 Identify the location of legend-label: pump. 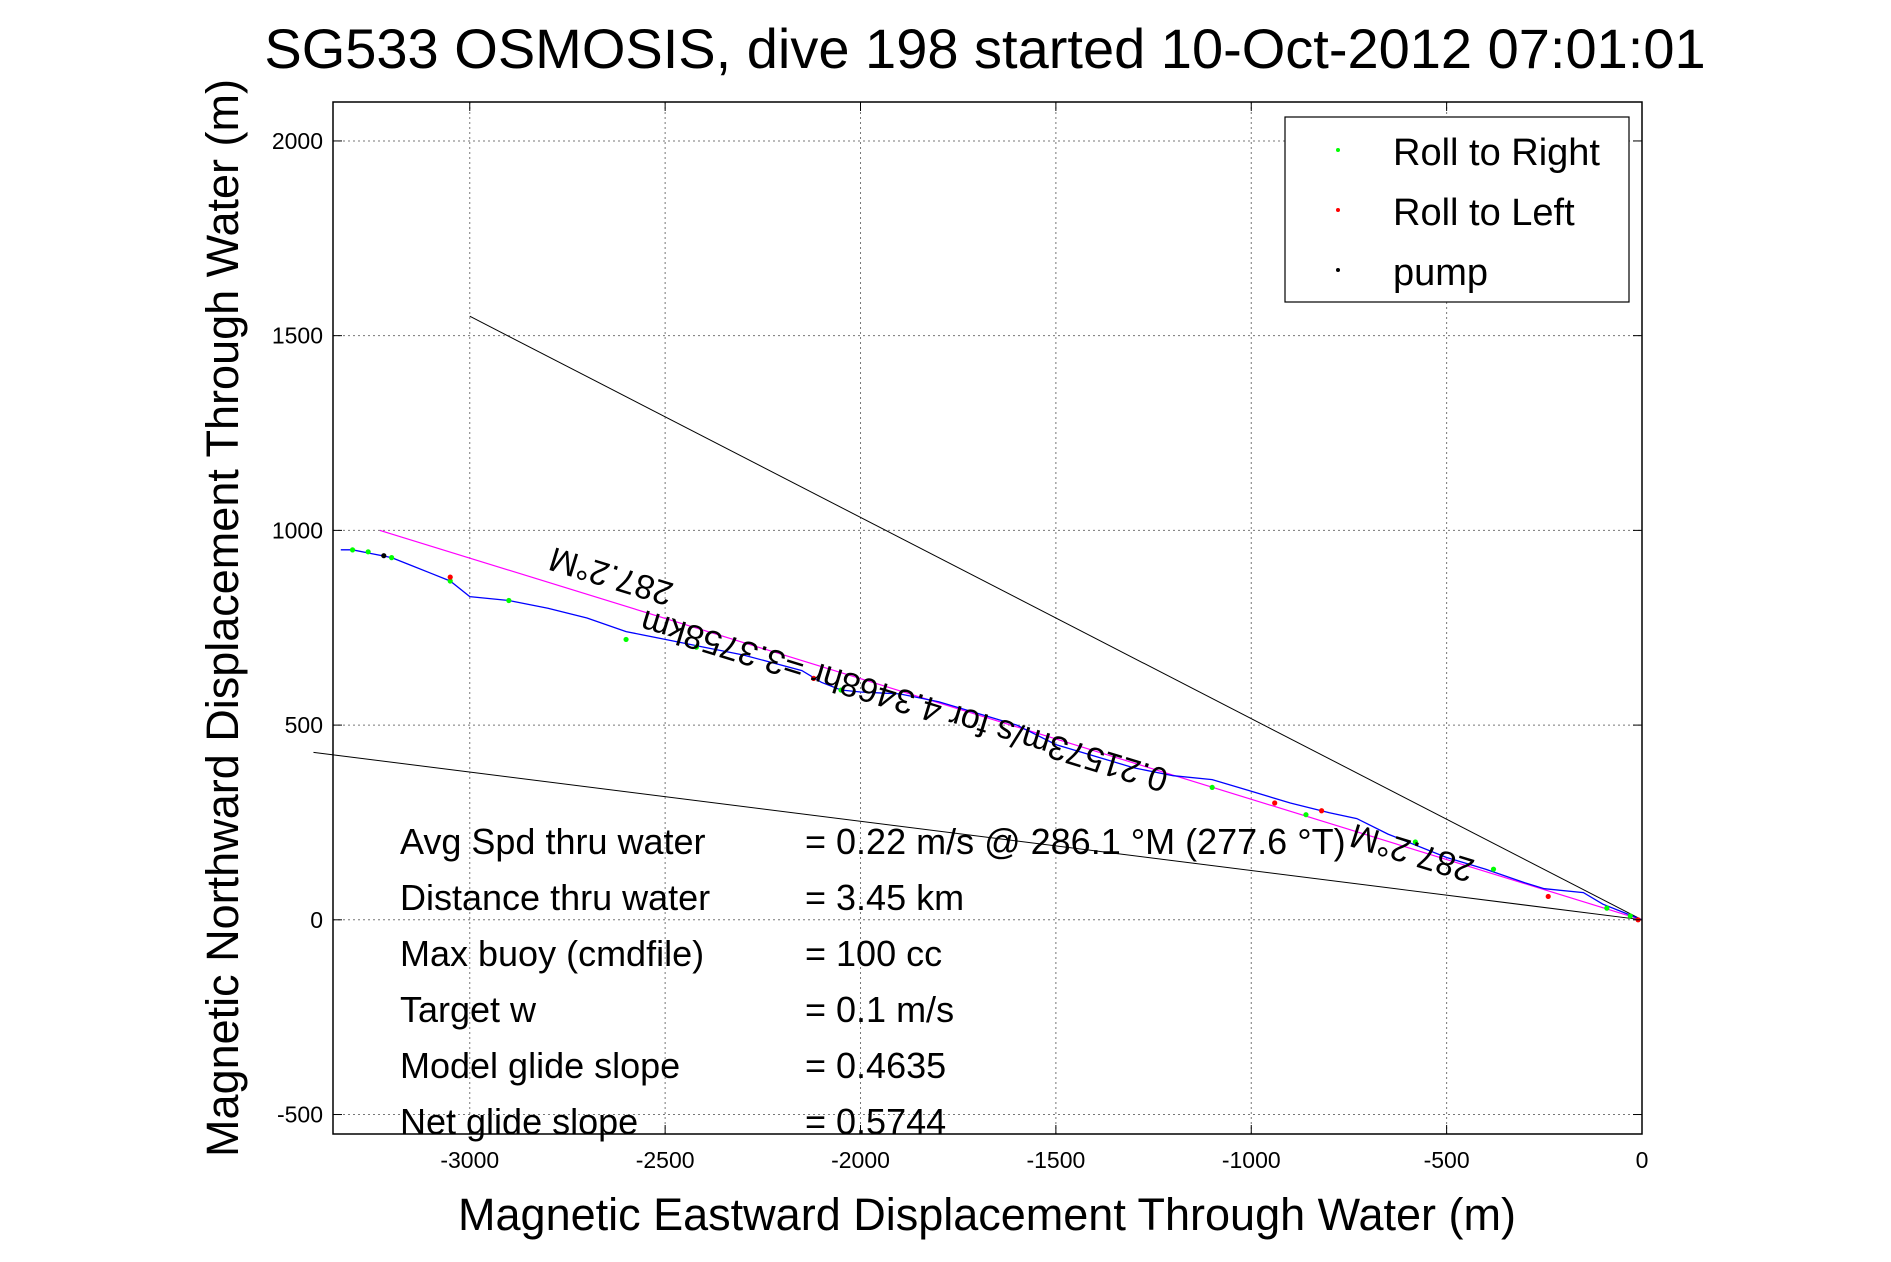
(1440, 273).